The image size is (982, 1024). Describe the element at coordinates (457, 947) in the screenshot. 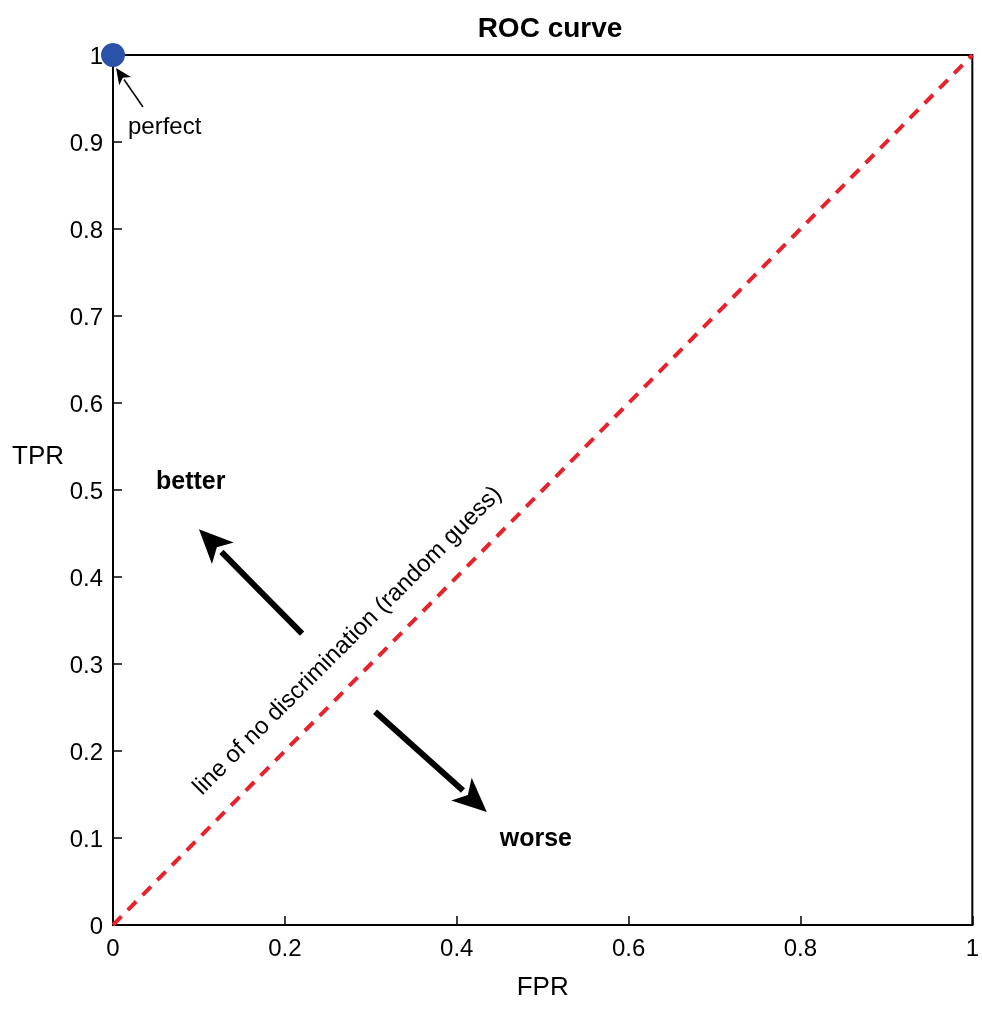

I see `x-tick-label: 0.4` at that location.